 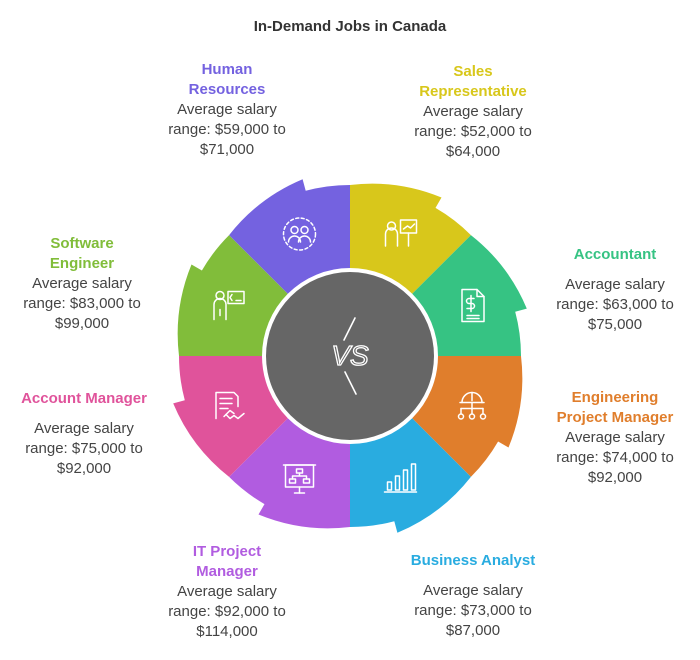 I want to click on wheel-segment-engineering-project-manager, so click(x=467, y=416).